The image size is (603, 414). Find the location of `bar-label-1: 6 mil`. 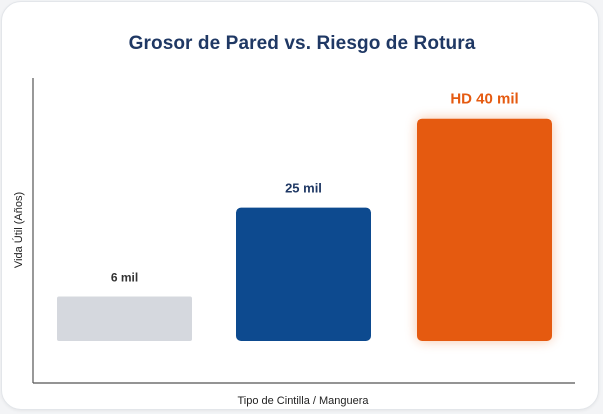

bar-label-1: 6 mil is located at coordinates (124, 278).